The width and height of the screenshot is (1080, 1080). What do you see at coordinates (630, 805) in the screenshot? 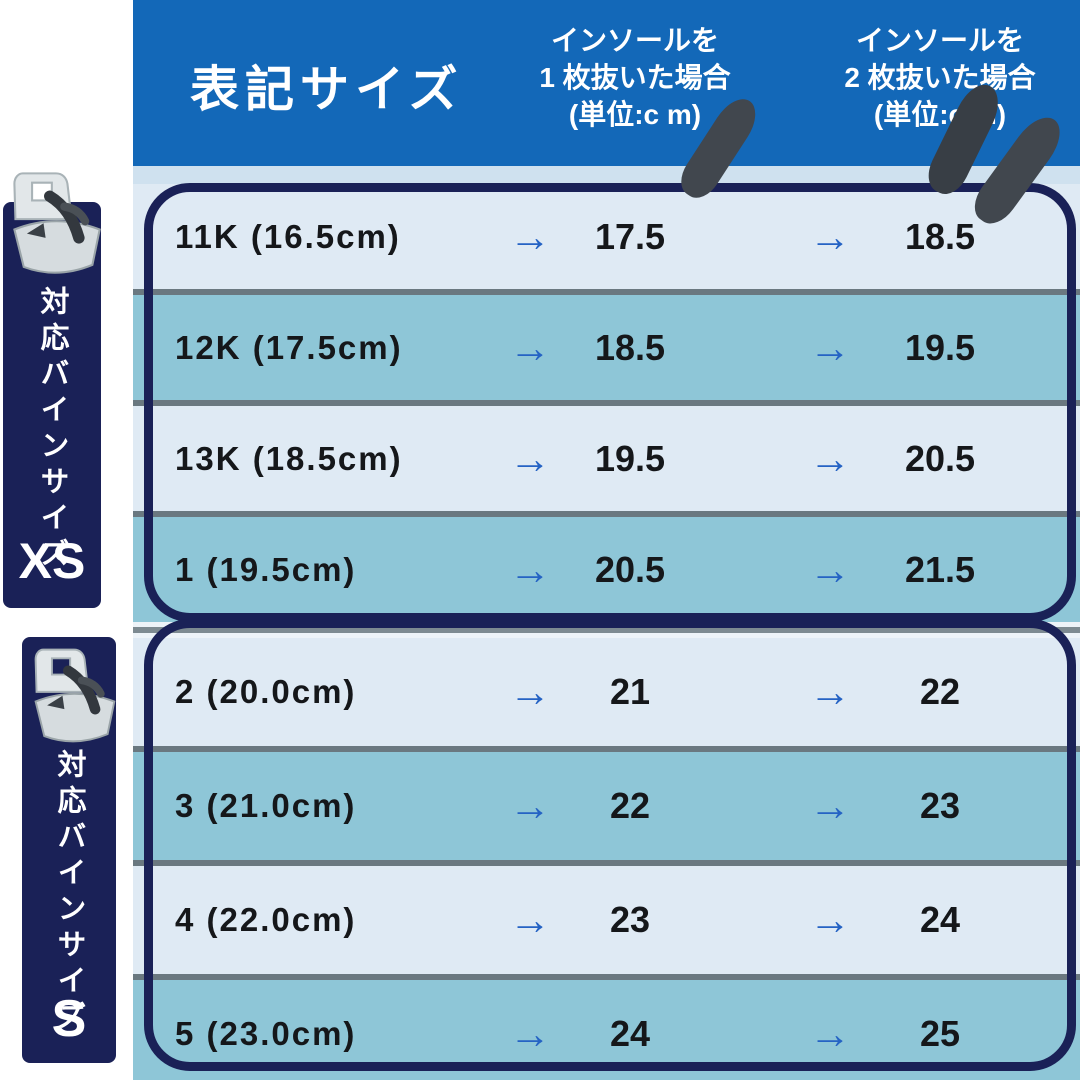
I see `one-insole-value: 22` at bounding box center [630, 805].